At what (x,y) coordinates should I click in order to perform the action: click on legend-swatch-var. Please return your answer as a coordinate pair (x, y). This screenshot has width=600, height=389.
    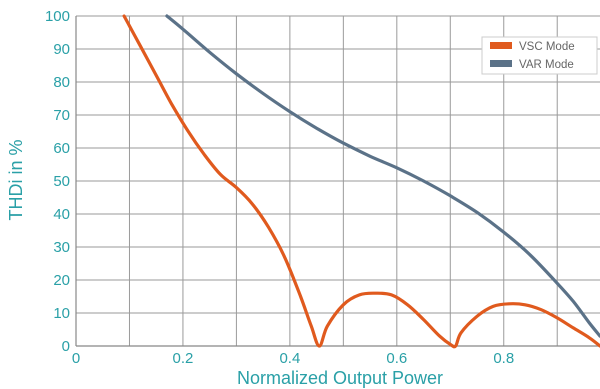
    Looking at the image, I should click on (501, 63).